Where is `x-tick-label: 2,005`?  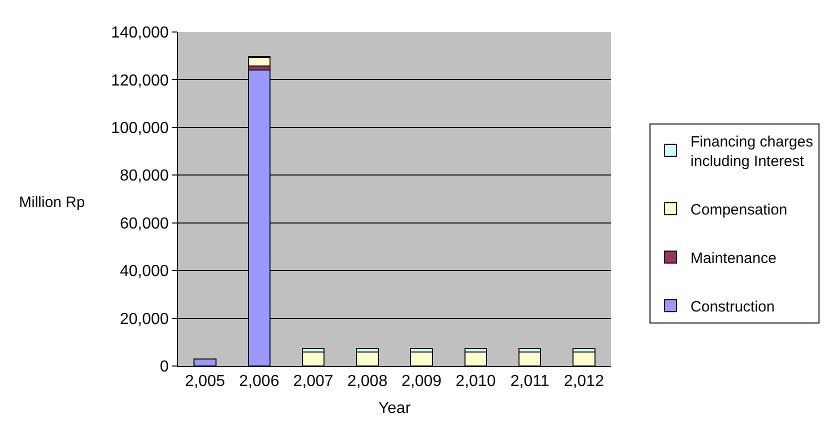
x-tick-label: 2,005 is located at coordinates (205, 381).